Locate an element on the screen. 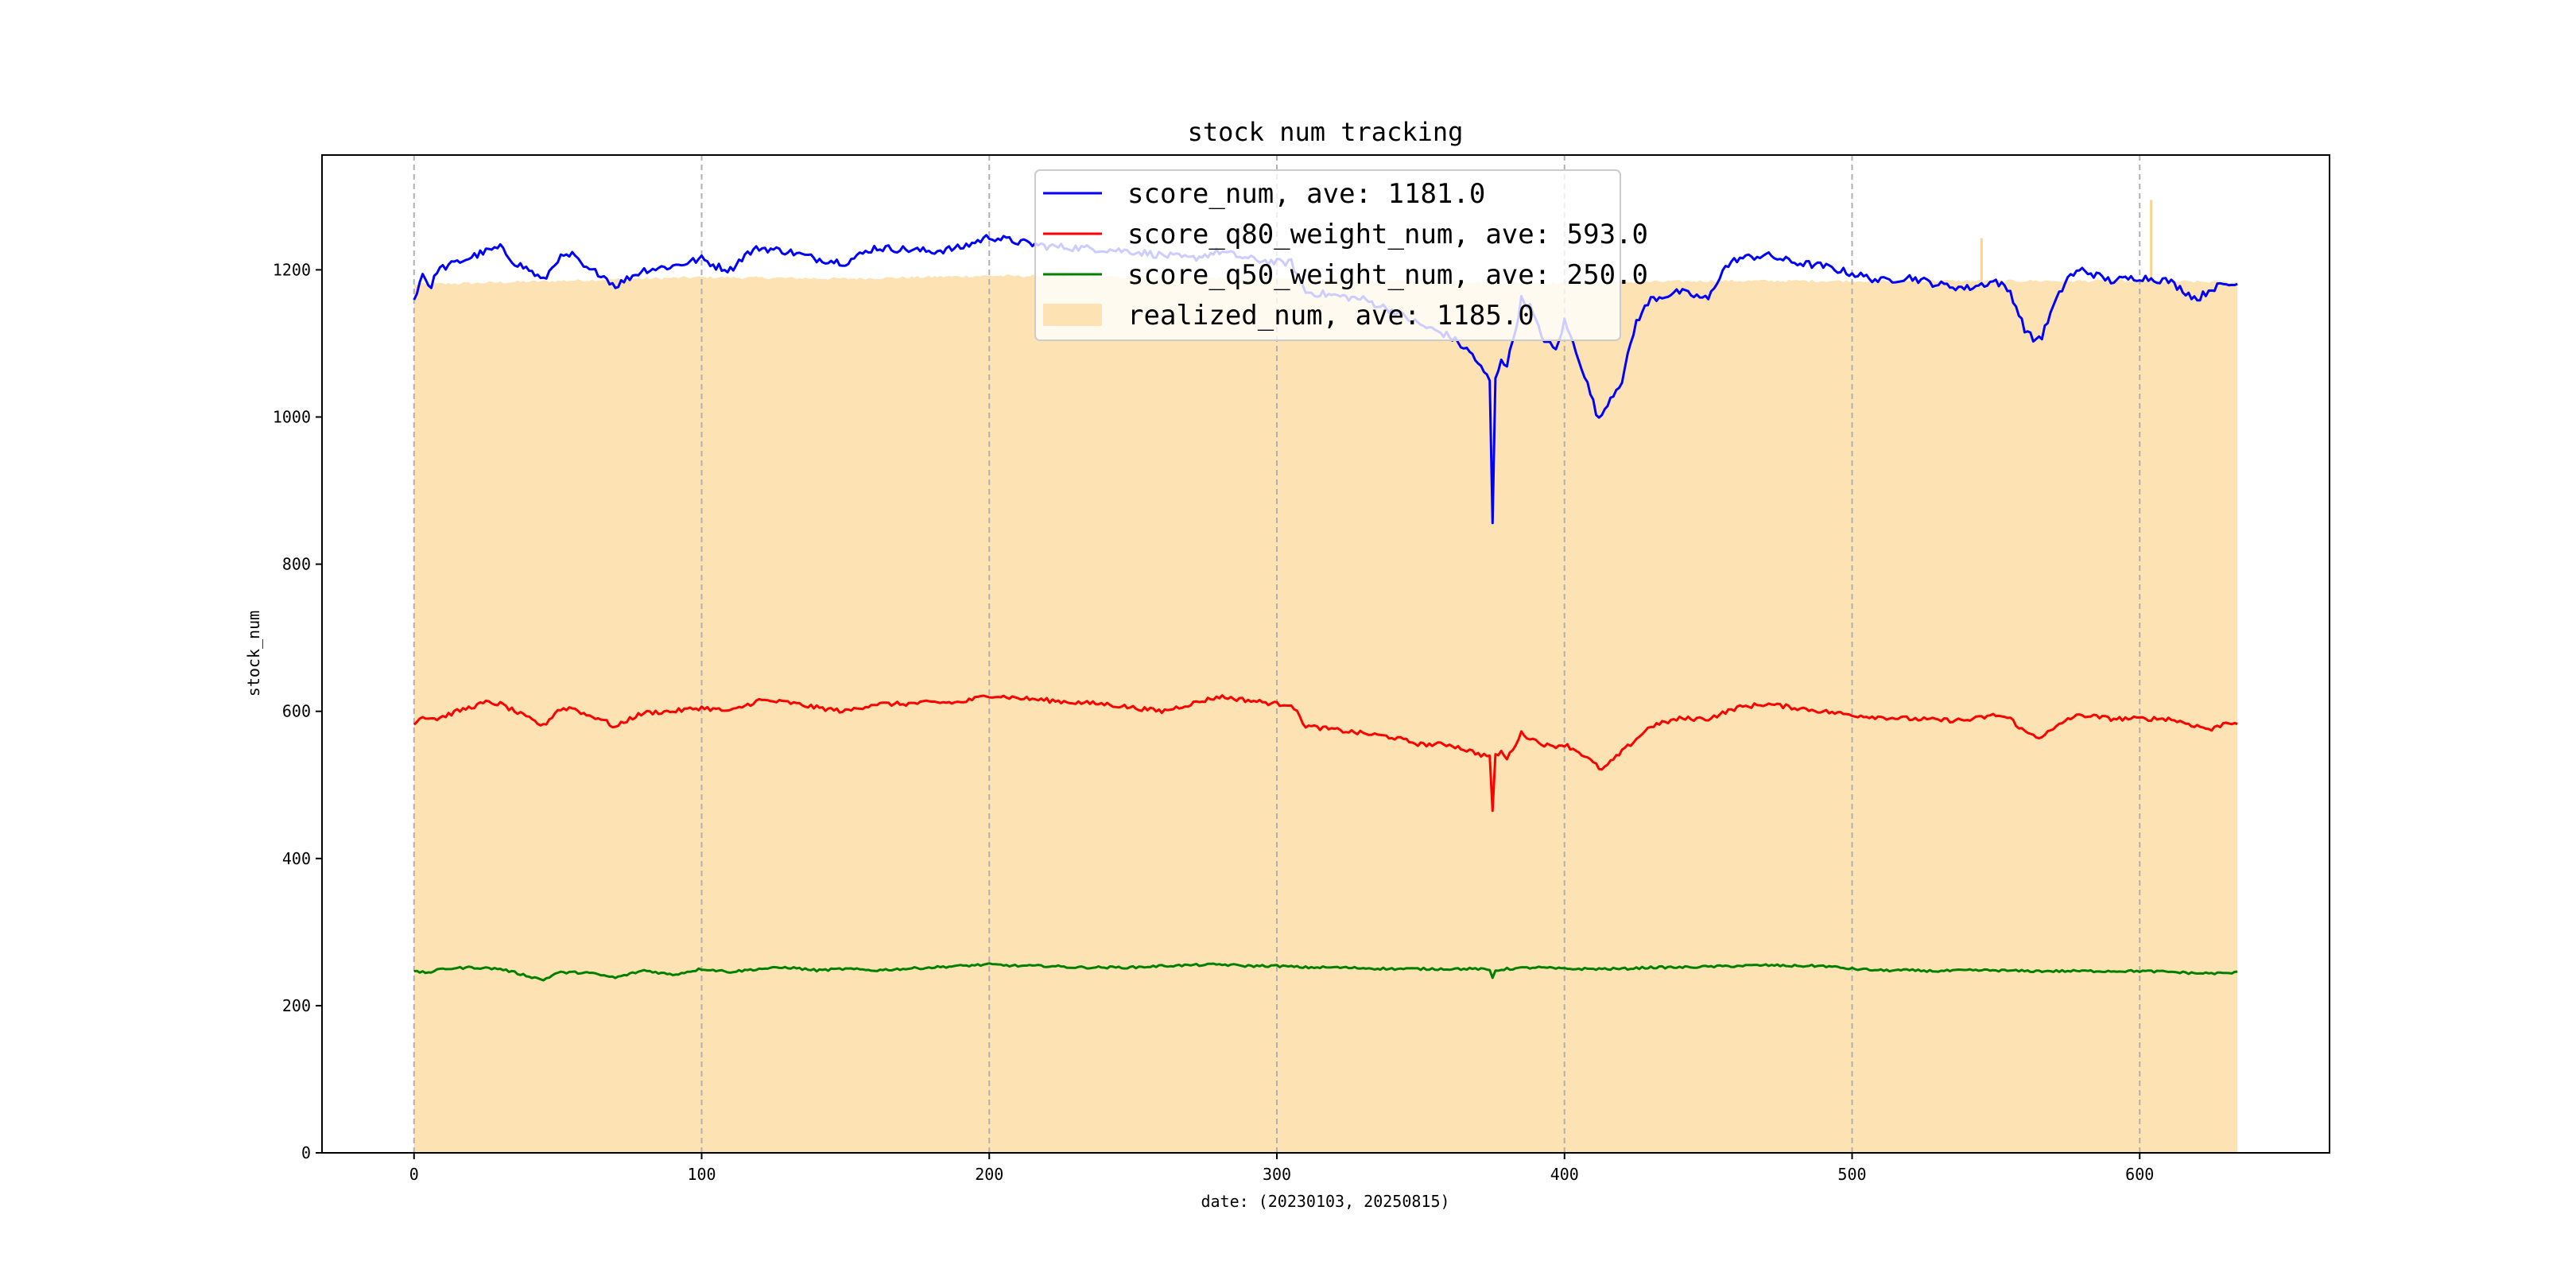  y-axis: 0 200 400 600 800 1000 1200 is located at coordinates (297, 711).